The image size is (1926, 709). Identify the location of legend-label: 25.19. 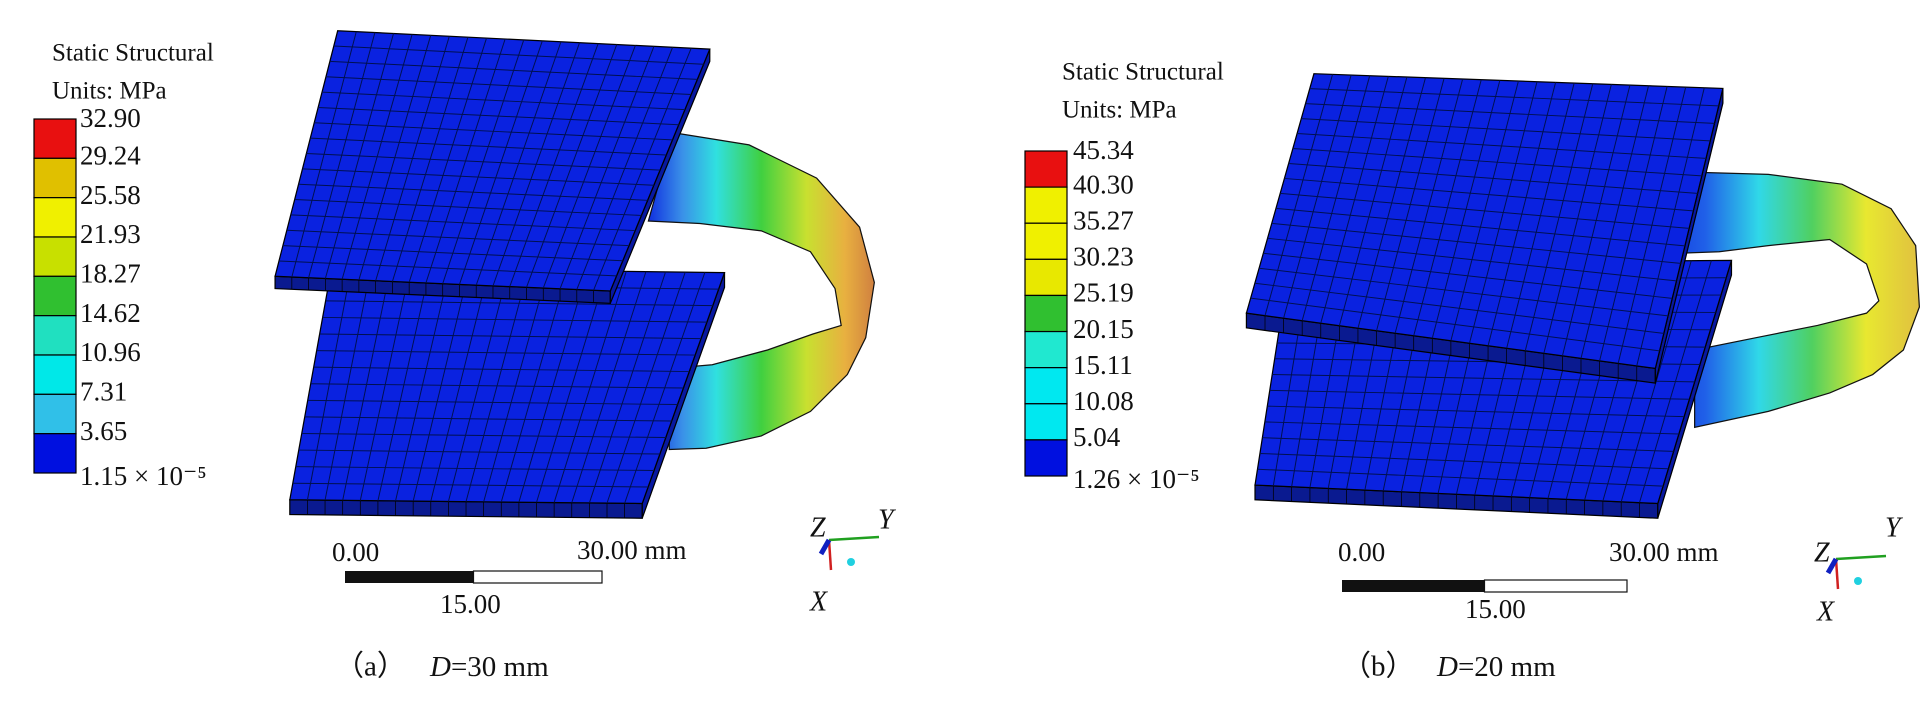
(1103, 293).